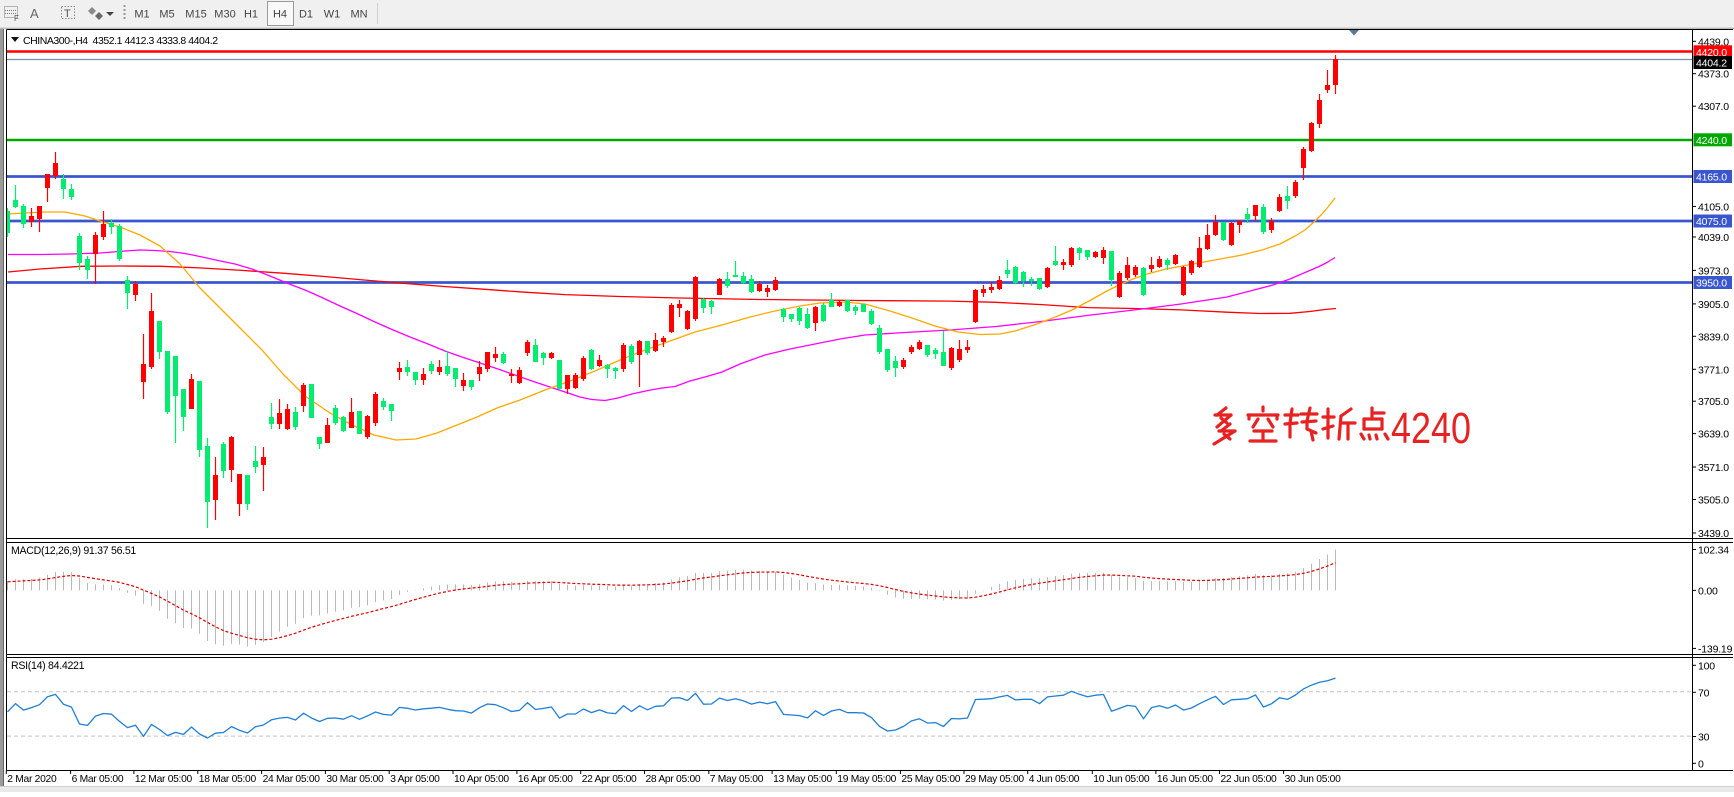  What do you see at coordinates (481, 779) in the screenshot?
I see `svg-text: 10 Apr 05:00` at bounding box center [481, 779].